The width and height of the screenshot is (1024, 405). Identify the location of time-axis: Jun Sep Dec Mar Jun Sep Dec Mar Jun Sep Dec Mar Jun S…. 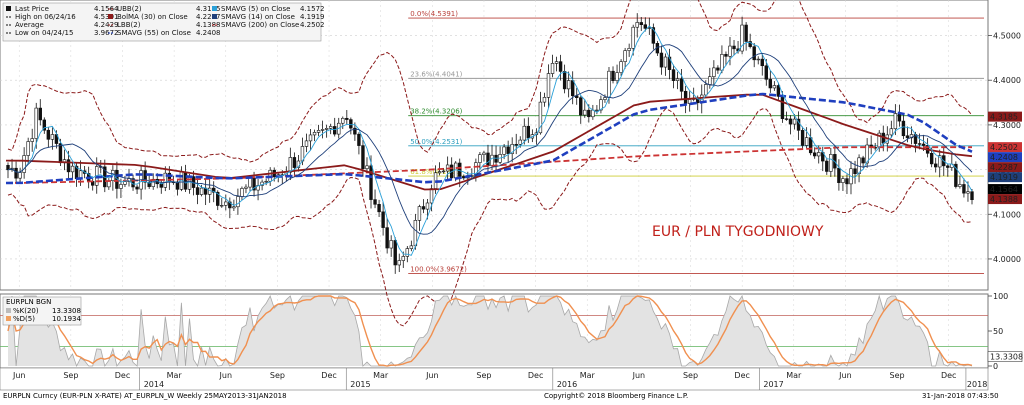
(494, 379).